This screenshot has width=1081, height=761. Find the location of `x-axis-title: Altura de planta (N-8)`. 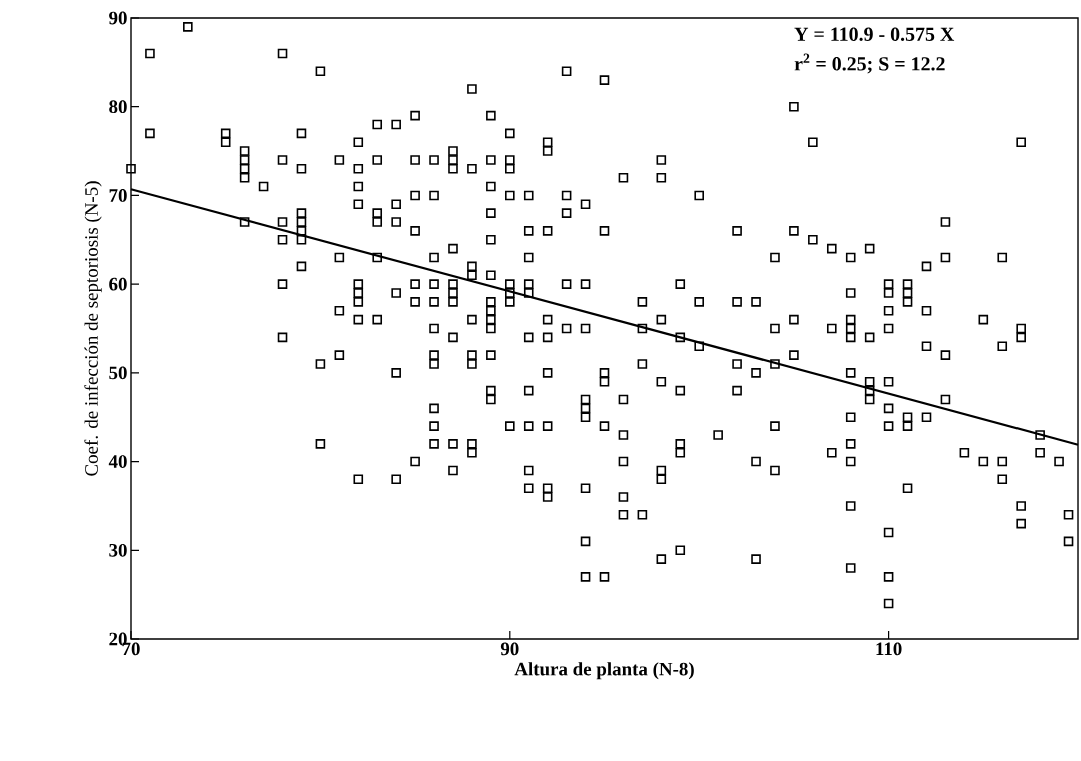

x-axis-title: Altura de planta (N-8) is located at coordinates (604, 671).